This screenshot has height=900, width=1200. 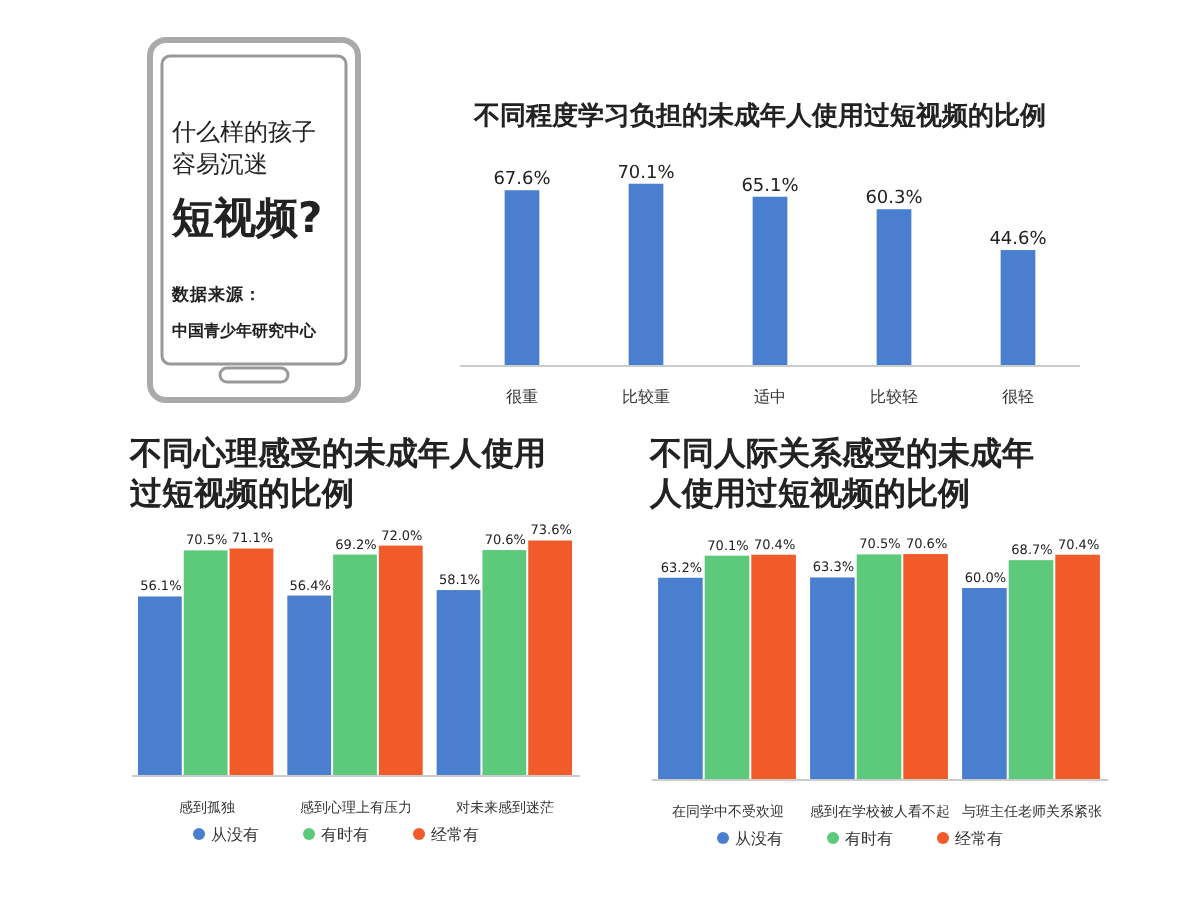 I want to click on data-label: 44.6%, so click(x=1018, y=240).